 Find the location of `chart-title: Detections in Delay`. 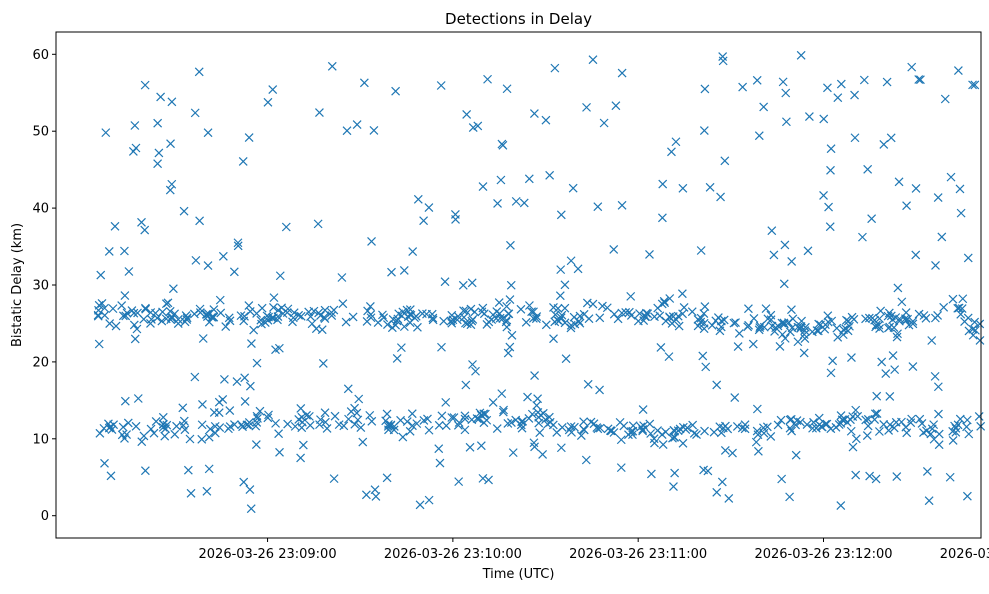

chart-title: Detections in Delay is located at coordinates (518, 19).